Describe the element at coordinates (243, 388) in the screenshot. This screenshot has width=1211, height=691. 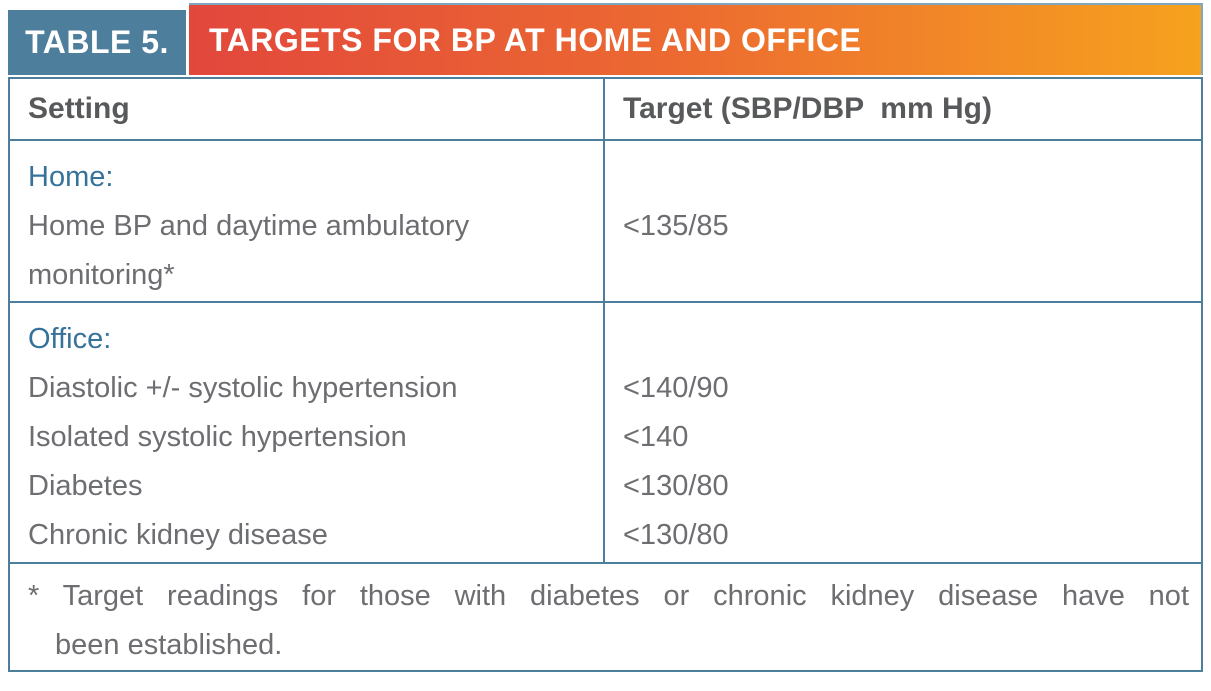
I see `office-setting-item: Diastolic +/- systolic hypertension` at that location.